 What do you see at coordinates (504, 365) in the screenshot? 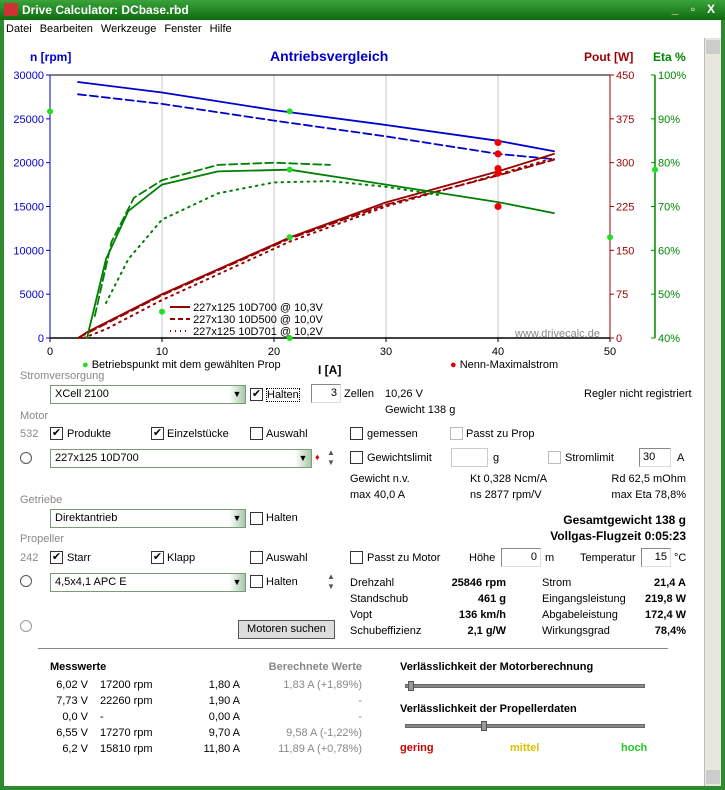
I see `legend-max-current: ● Nenn-Maximalstrom` at bounding box center [504, 365].